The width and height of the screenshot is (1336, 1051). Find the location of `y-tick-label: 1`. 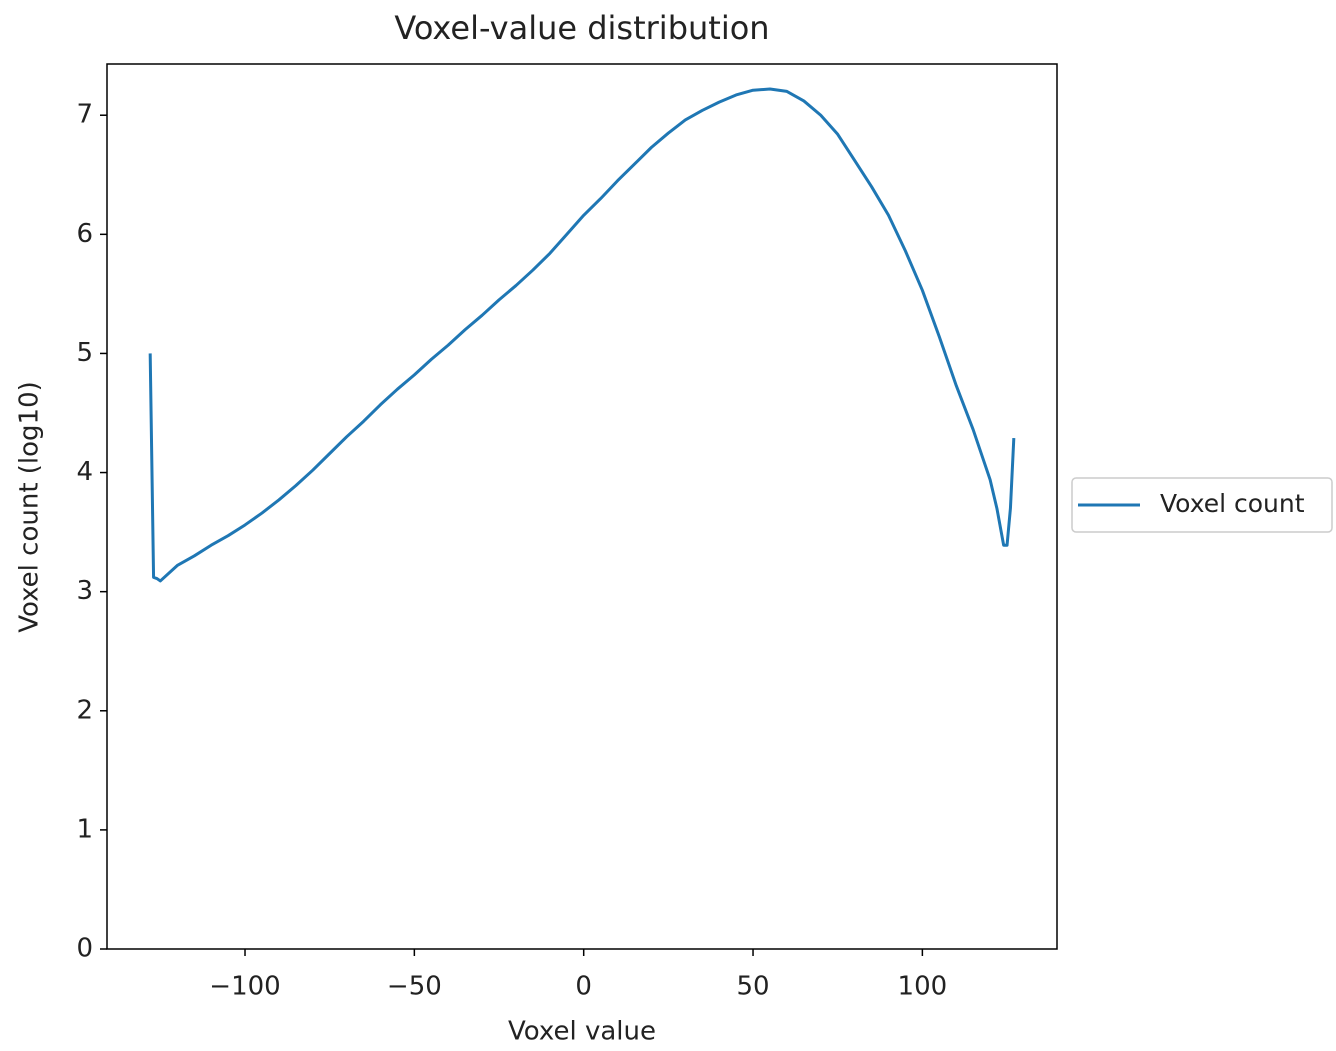

y-tick-label: 1 is located at coordinates (84, 829).